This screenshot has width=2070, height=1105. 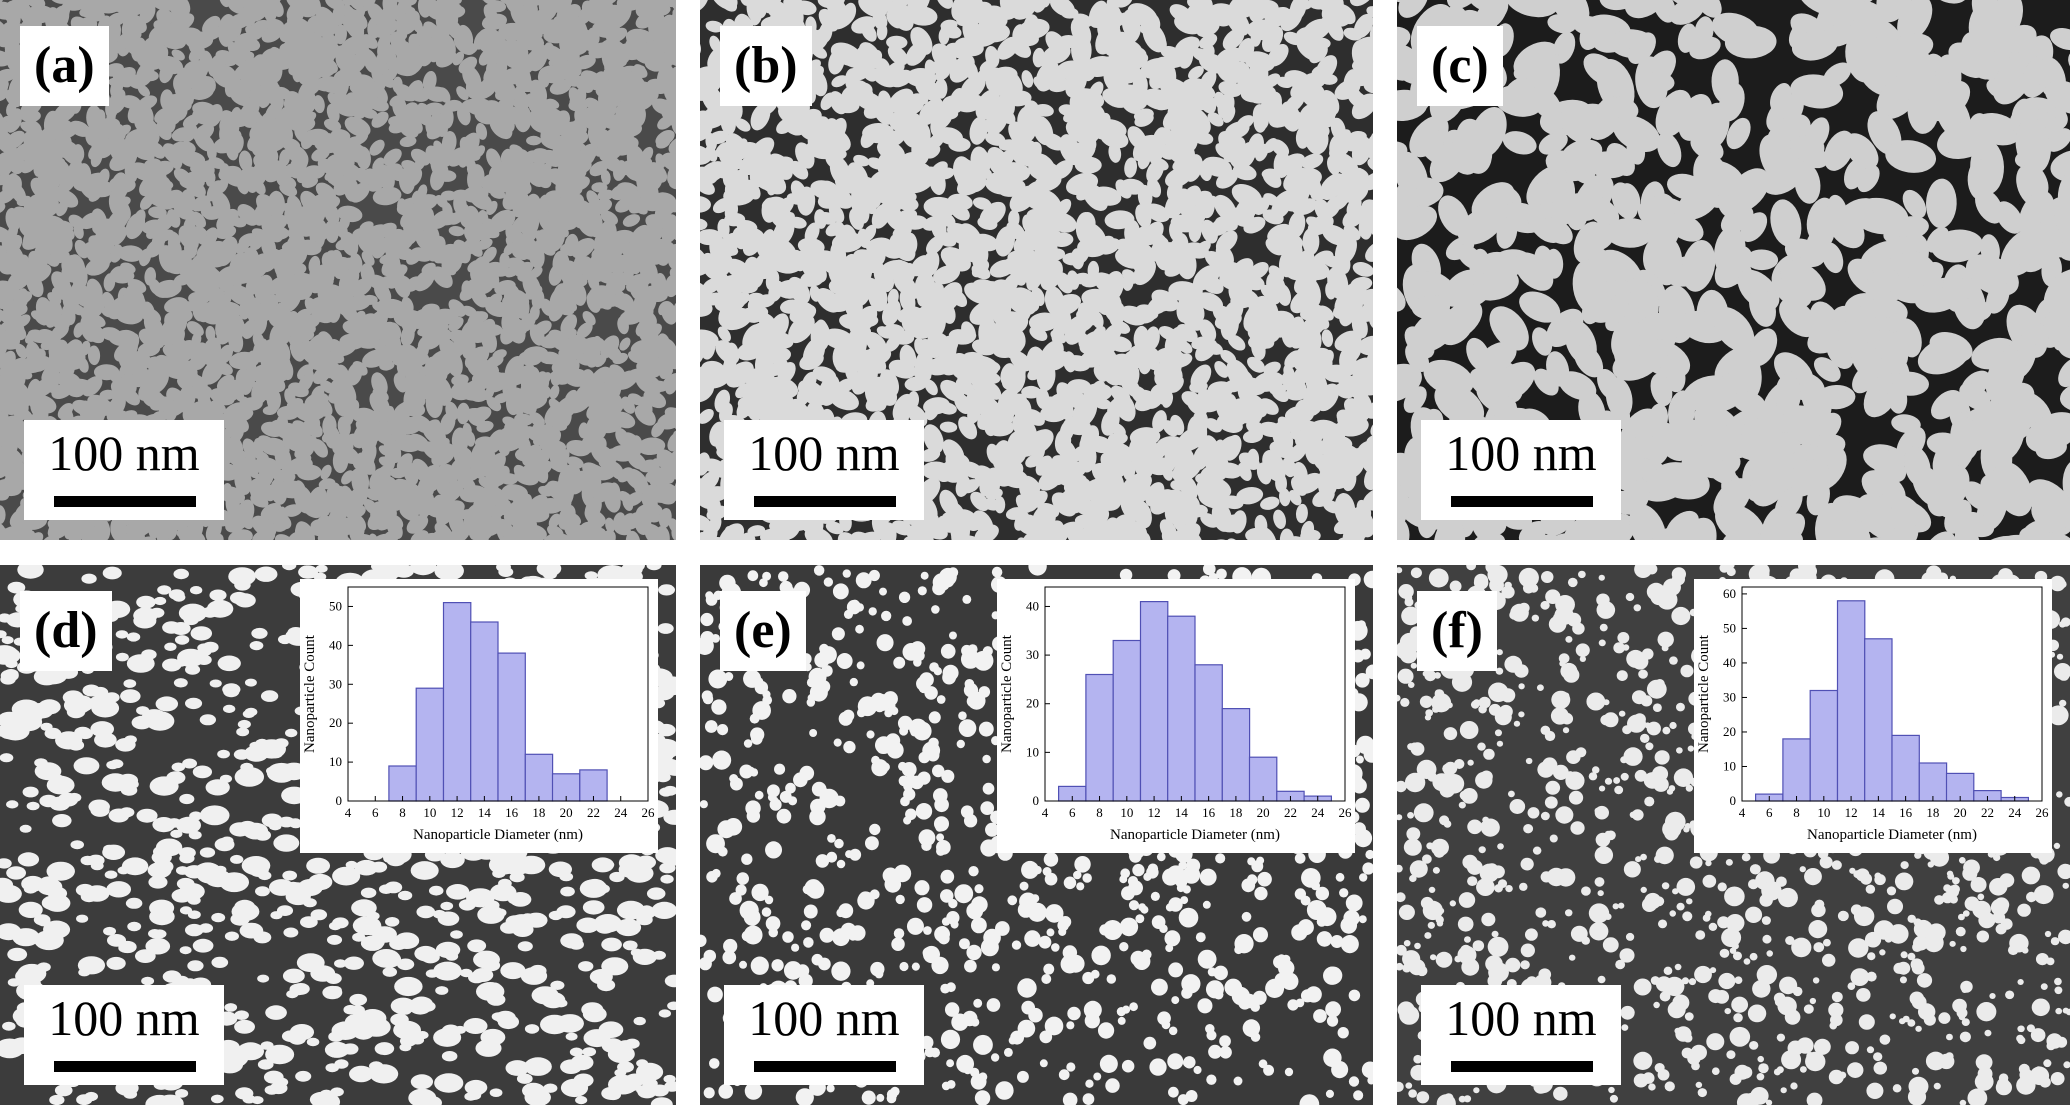 What do you see at coordinates (1522, 501) in the screenshot?
I see `scale-line-c` at bounding box center [1522, 501].